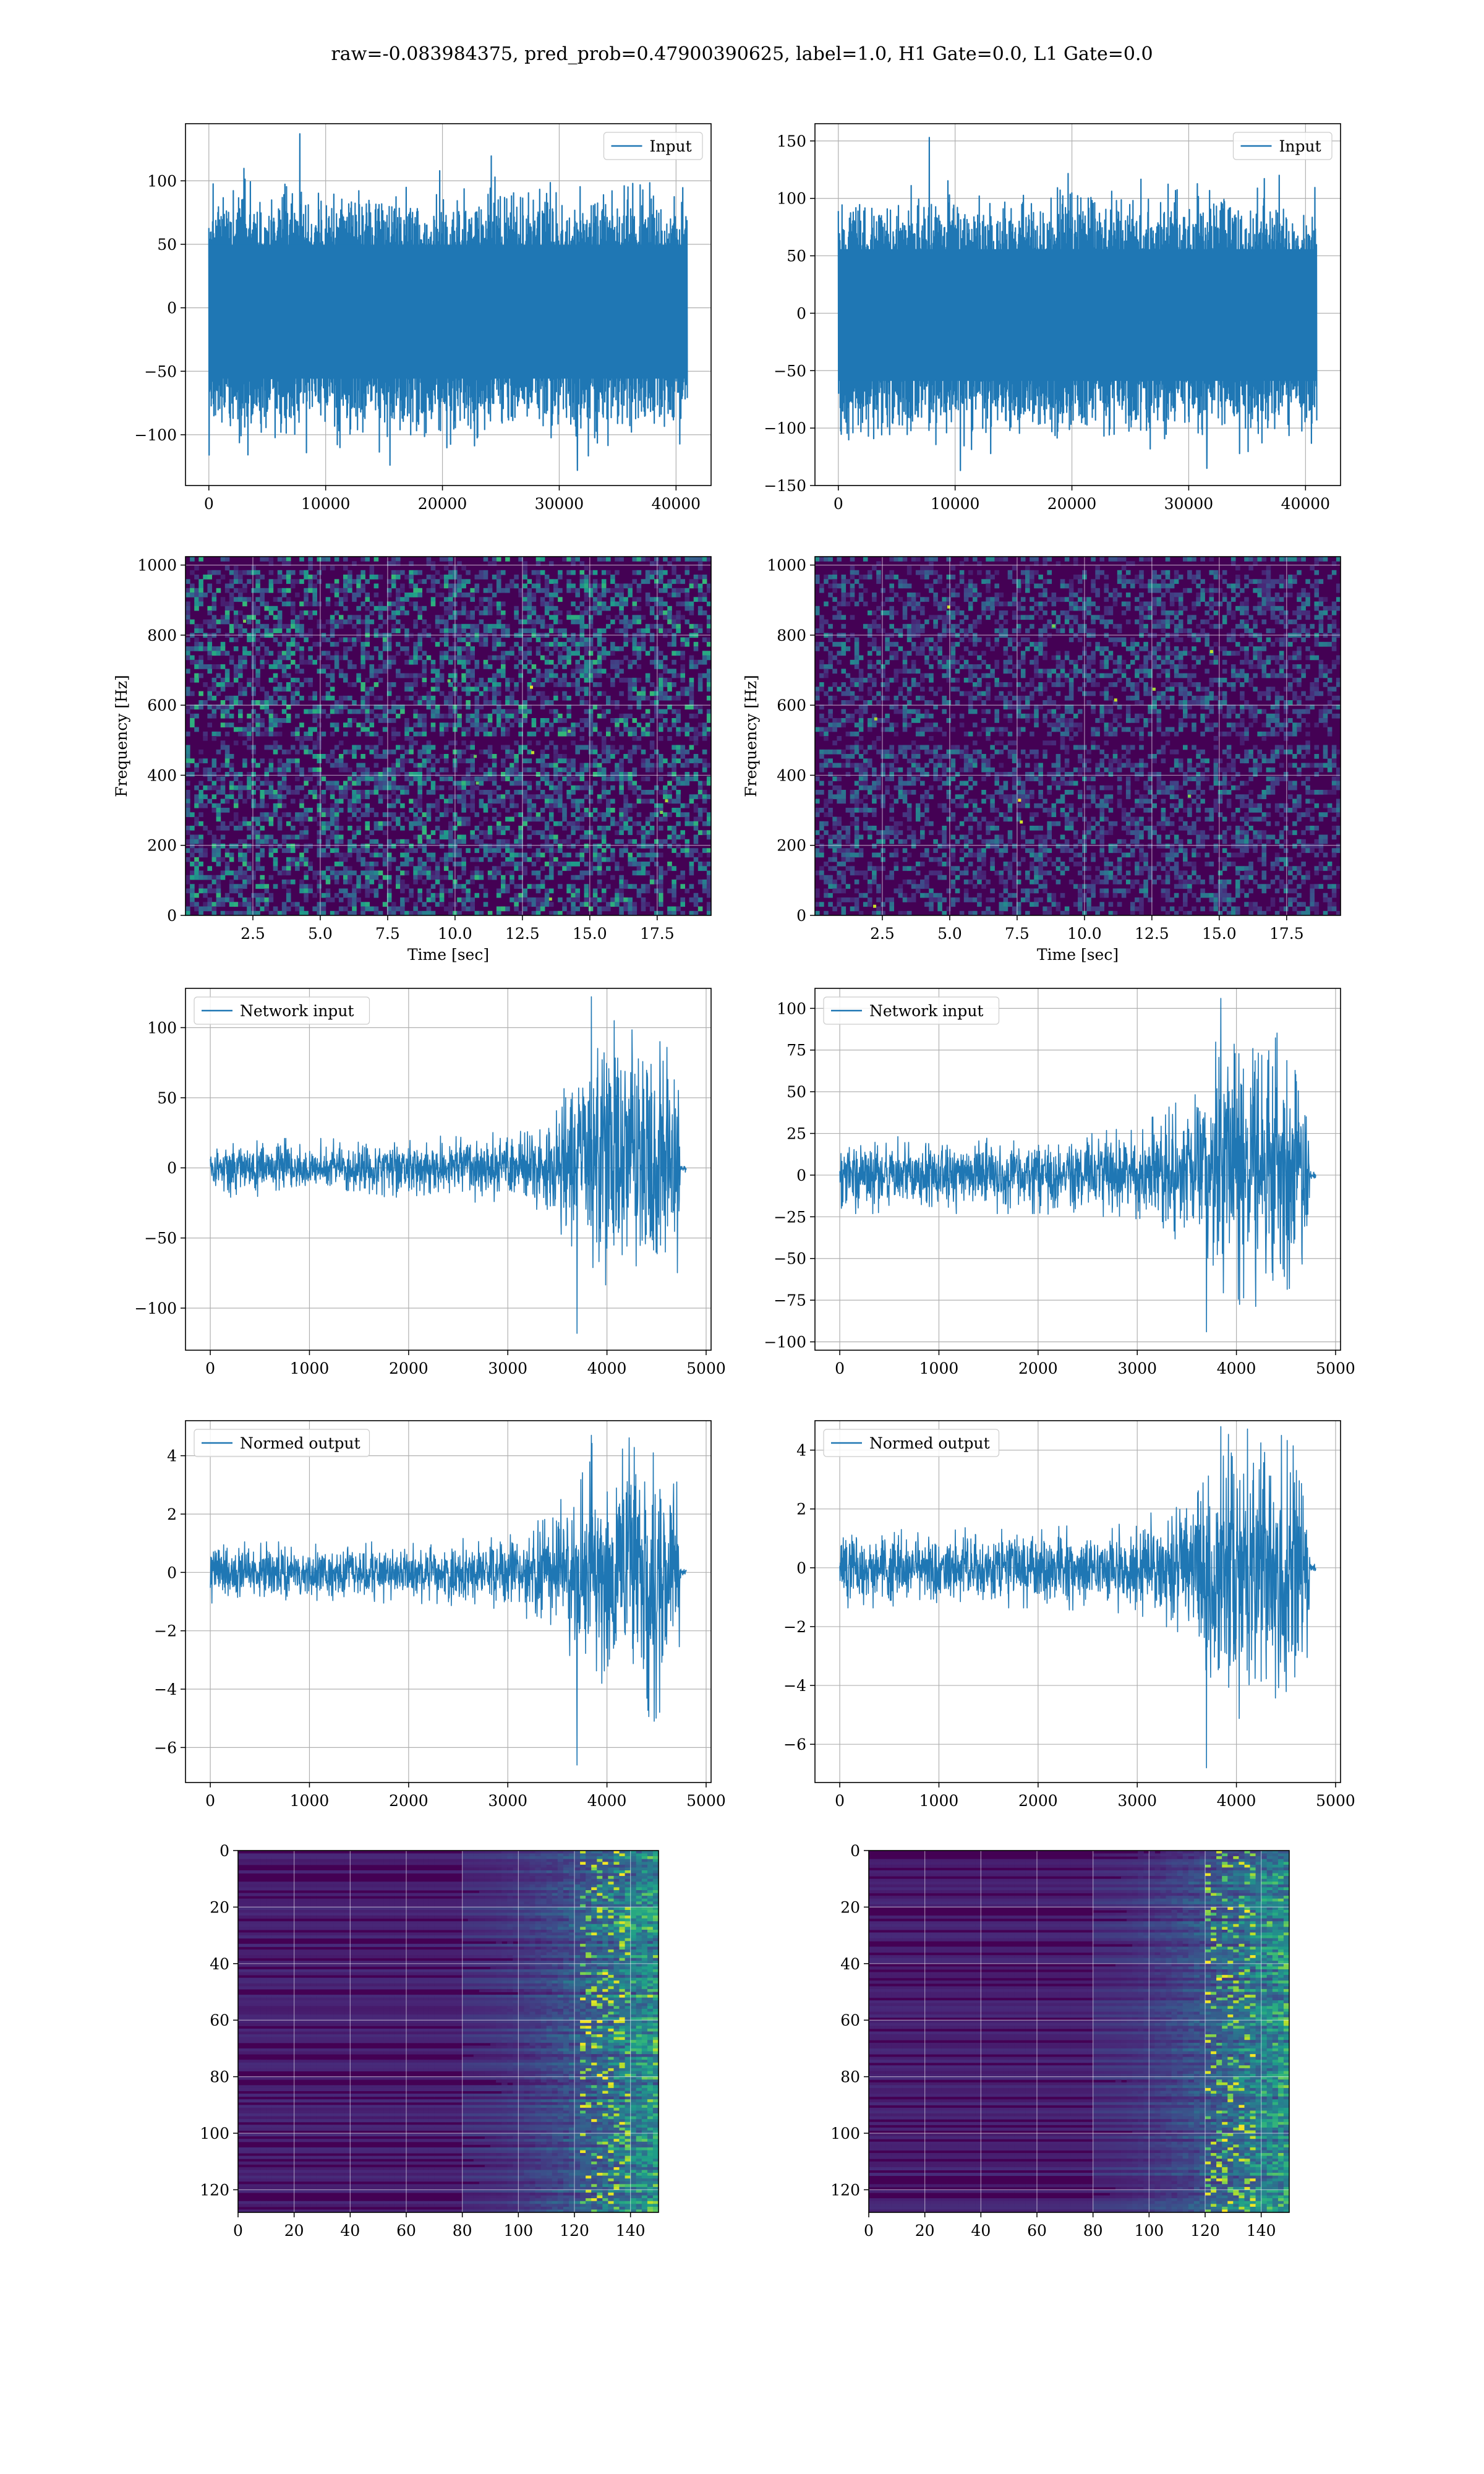 This screenshot has width=1484, height=2474. What do you see at coordinates (607, 1801) in the screenshot?
I see `normed-h1-xtick-label: 4000` at bounding box center [607, 1801].